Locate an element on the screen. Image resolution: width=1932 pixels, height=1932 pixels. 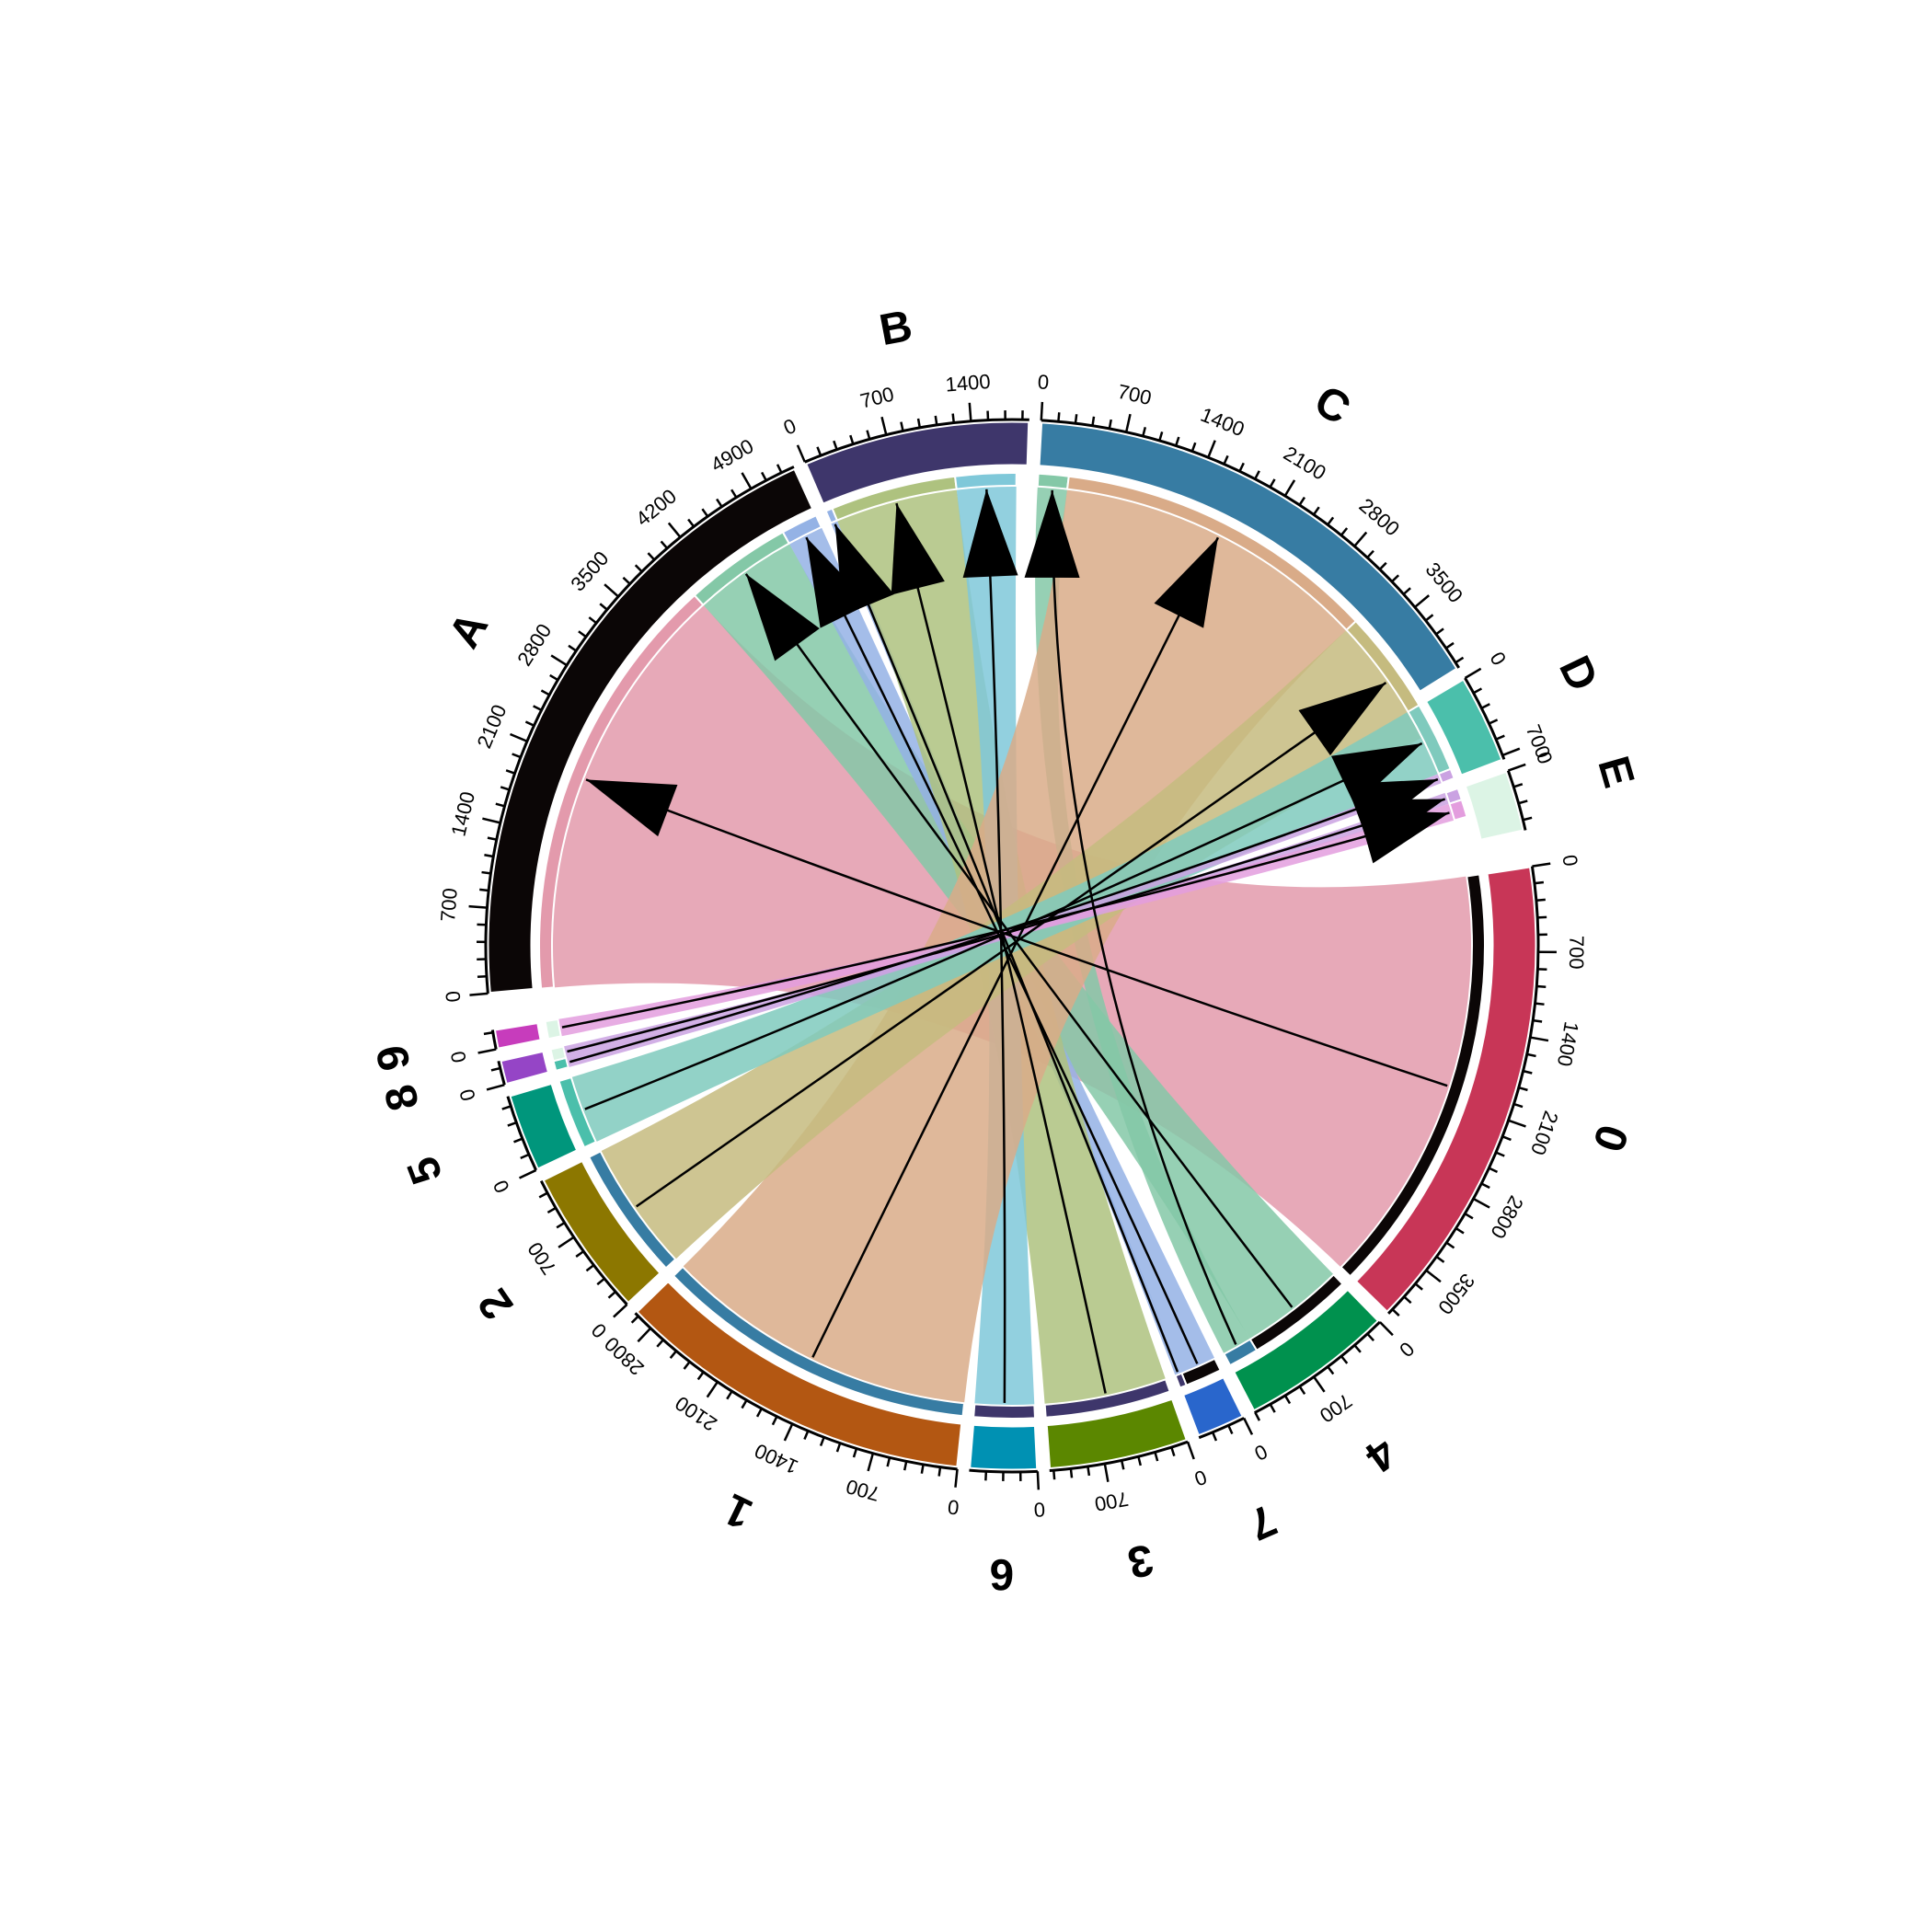
tick-label-3-700: 700 is located at coordinates (1112, 1502).